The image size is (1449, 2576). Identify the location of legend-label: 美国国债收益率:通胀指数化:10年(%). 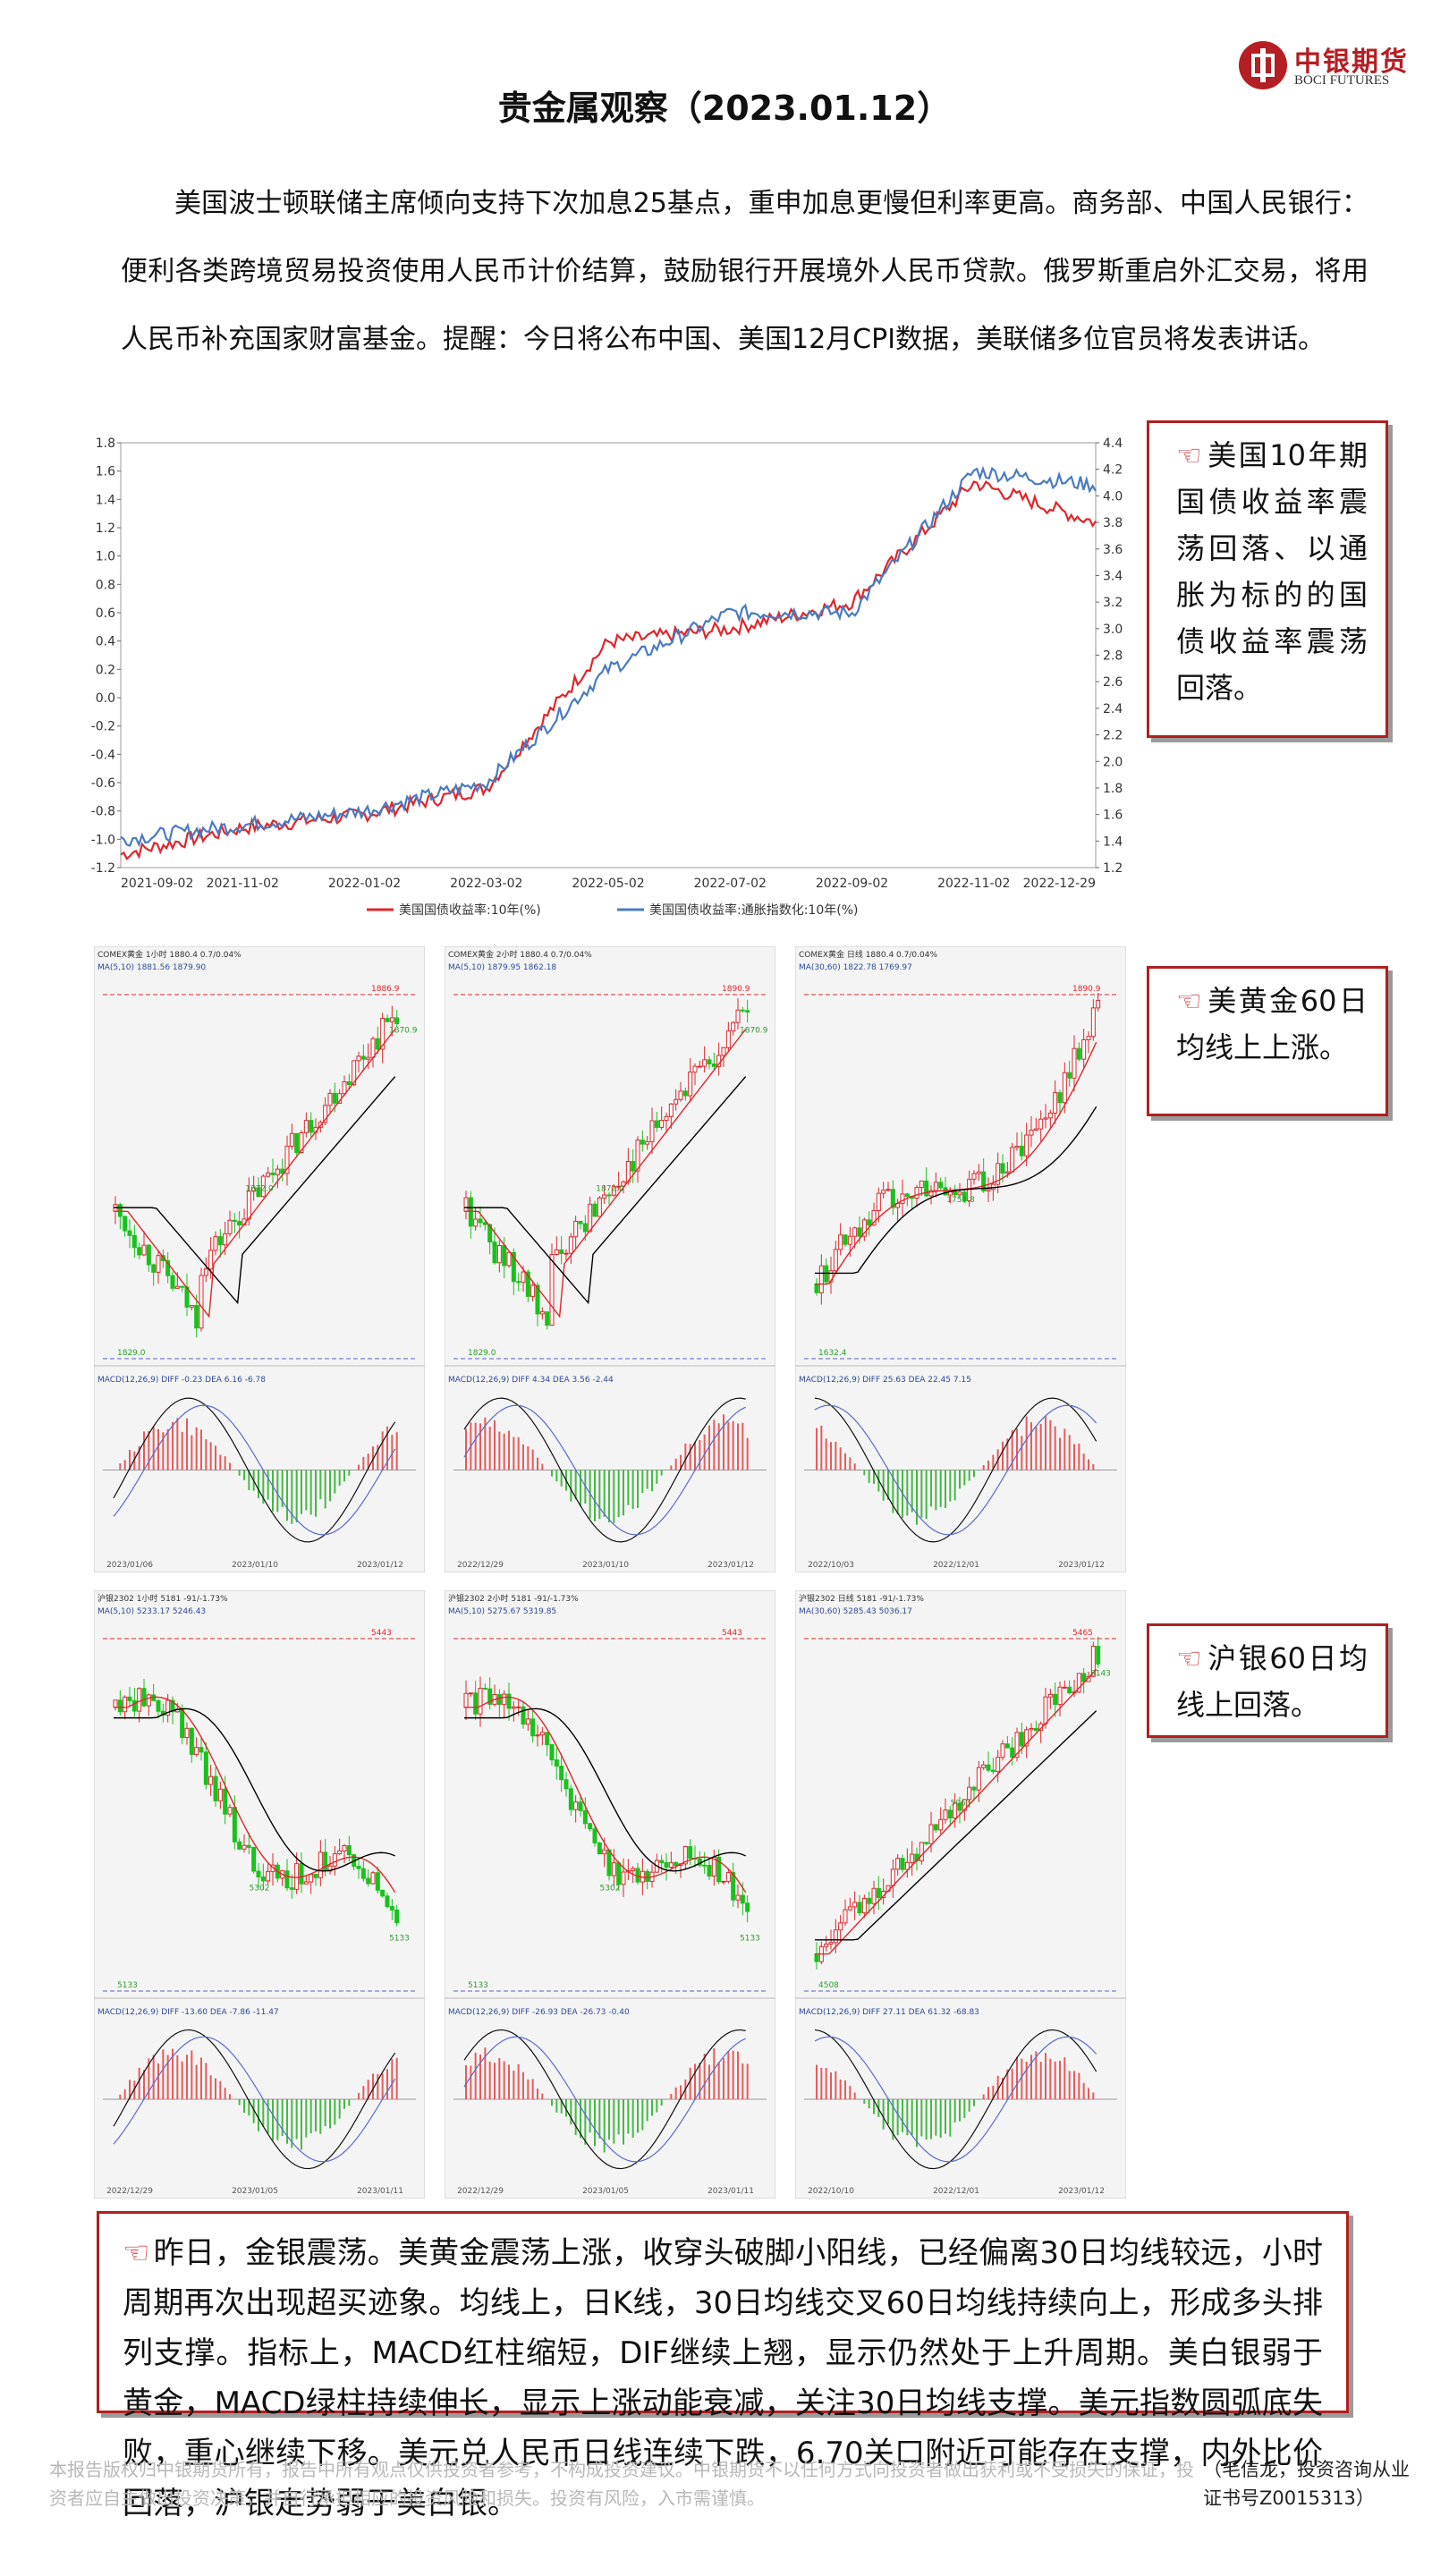
(753, 910).